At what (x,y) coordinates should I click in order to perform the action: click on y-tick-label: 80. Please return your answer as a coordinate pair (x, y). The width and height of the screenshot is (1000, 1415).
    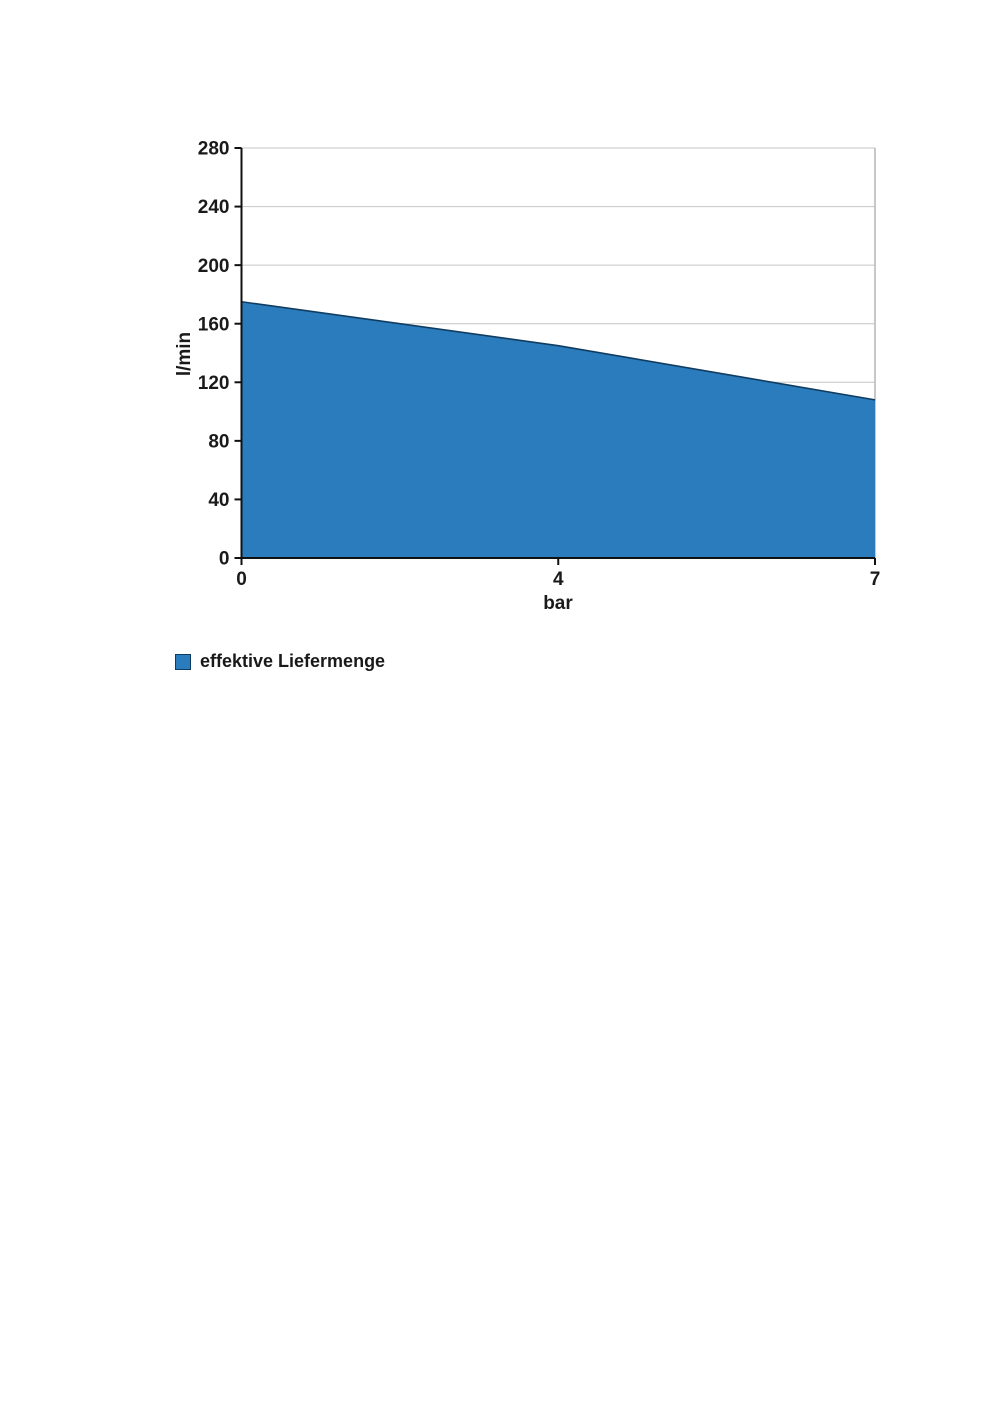
    Looking at the image, I should click on (218, 442).